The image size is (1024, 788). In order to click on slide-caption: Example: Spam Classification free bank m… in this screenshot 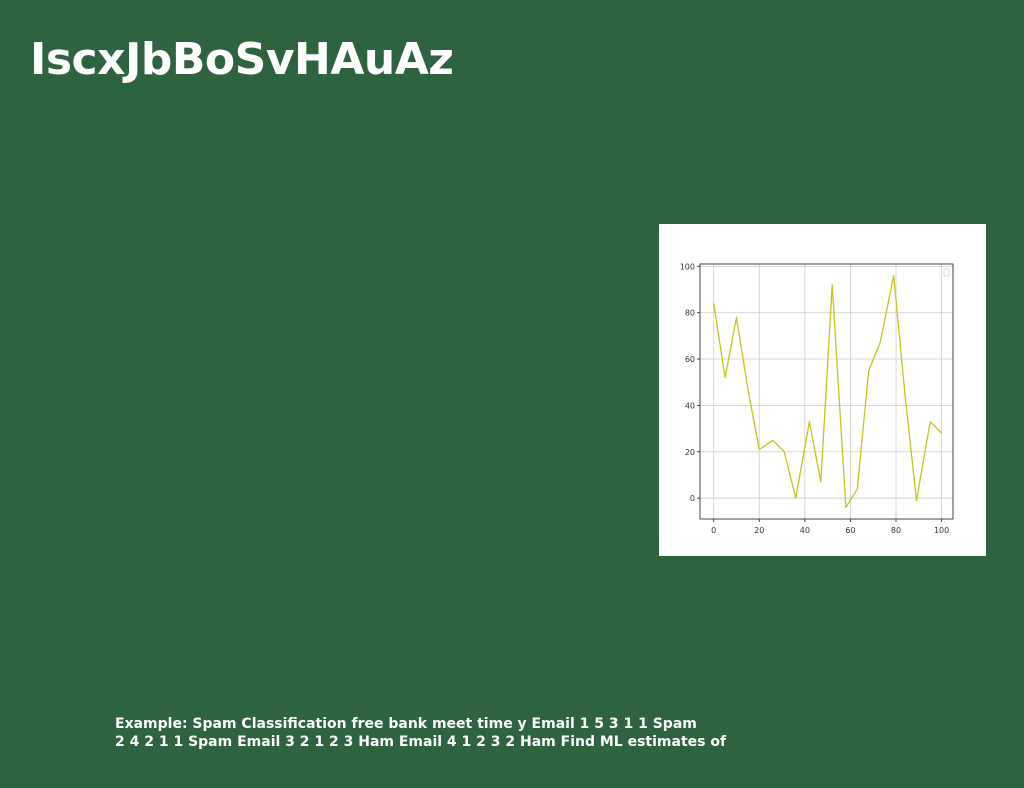, I will do `click(421, 733)`.